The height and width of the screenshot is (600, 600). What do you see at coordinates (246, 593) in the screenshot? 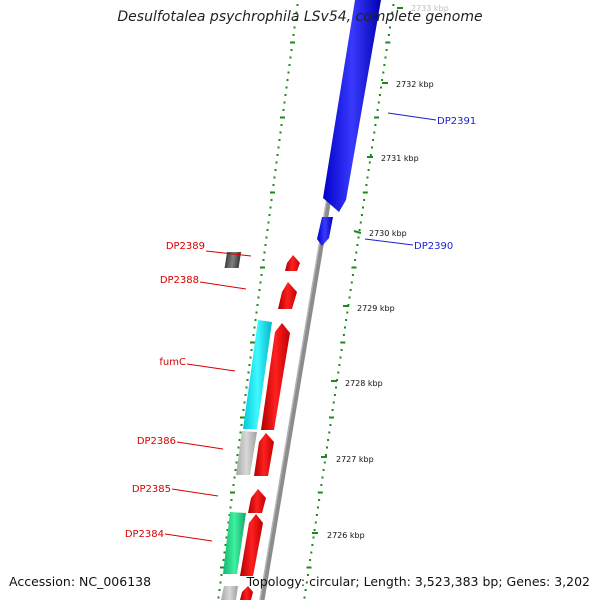
I see `gene-partial-red` at bounding box center [246, 593].